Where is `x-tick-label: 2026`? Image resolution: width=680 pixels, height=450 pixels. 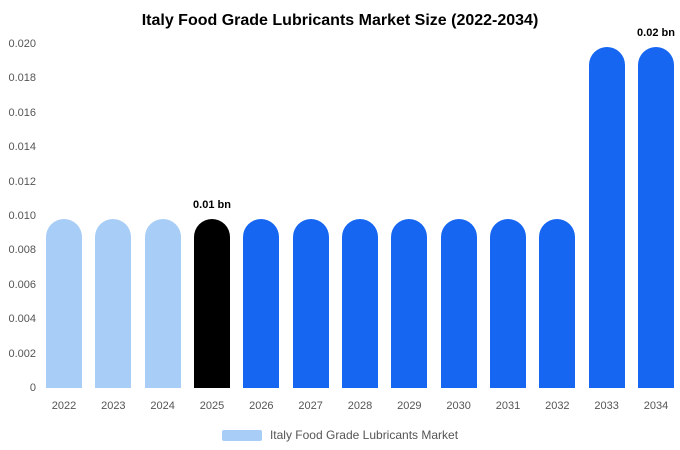
x-tick-label: 2026 is located at coordinates (261, 406).